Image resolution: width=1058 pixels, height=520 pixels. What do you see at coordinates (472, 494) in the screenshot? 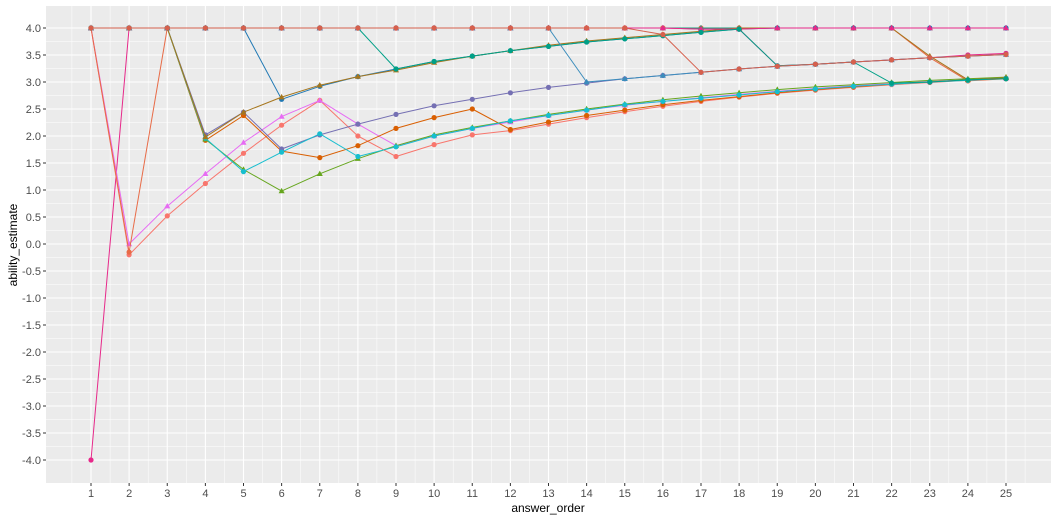
I see `x-tick-label: 11` at bounding box center [472, 494].